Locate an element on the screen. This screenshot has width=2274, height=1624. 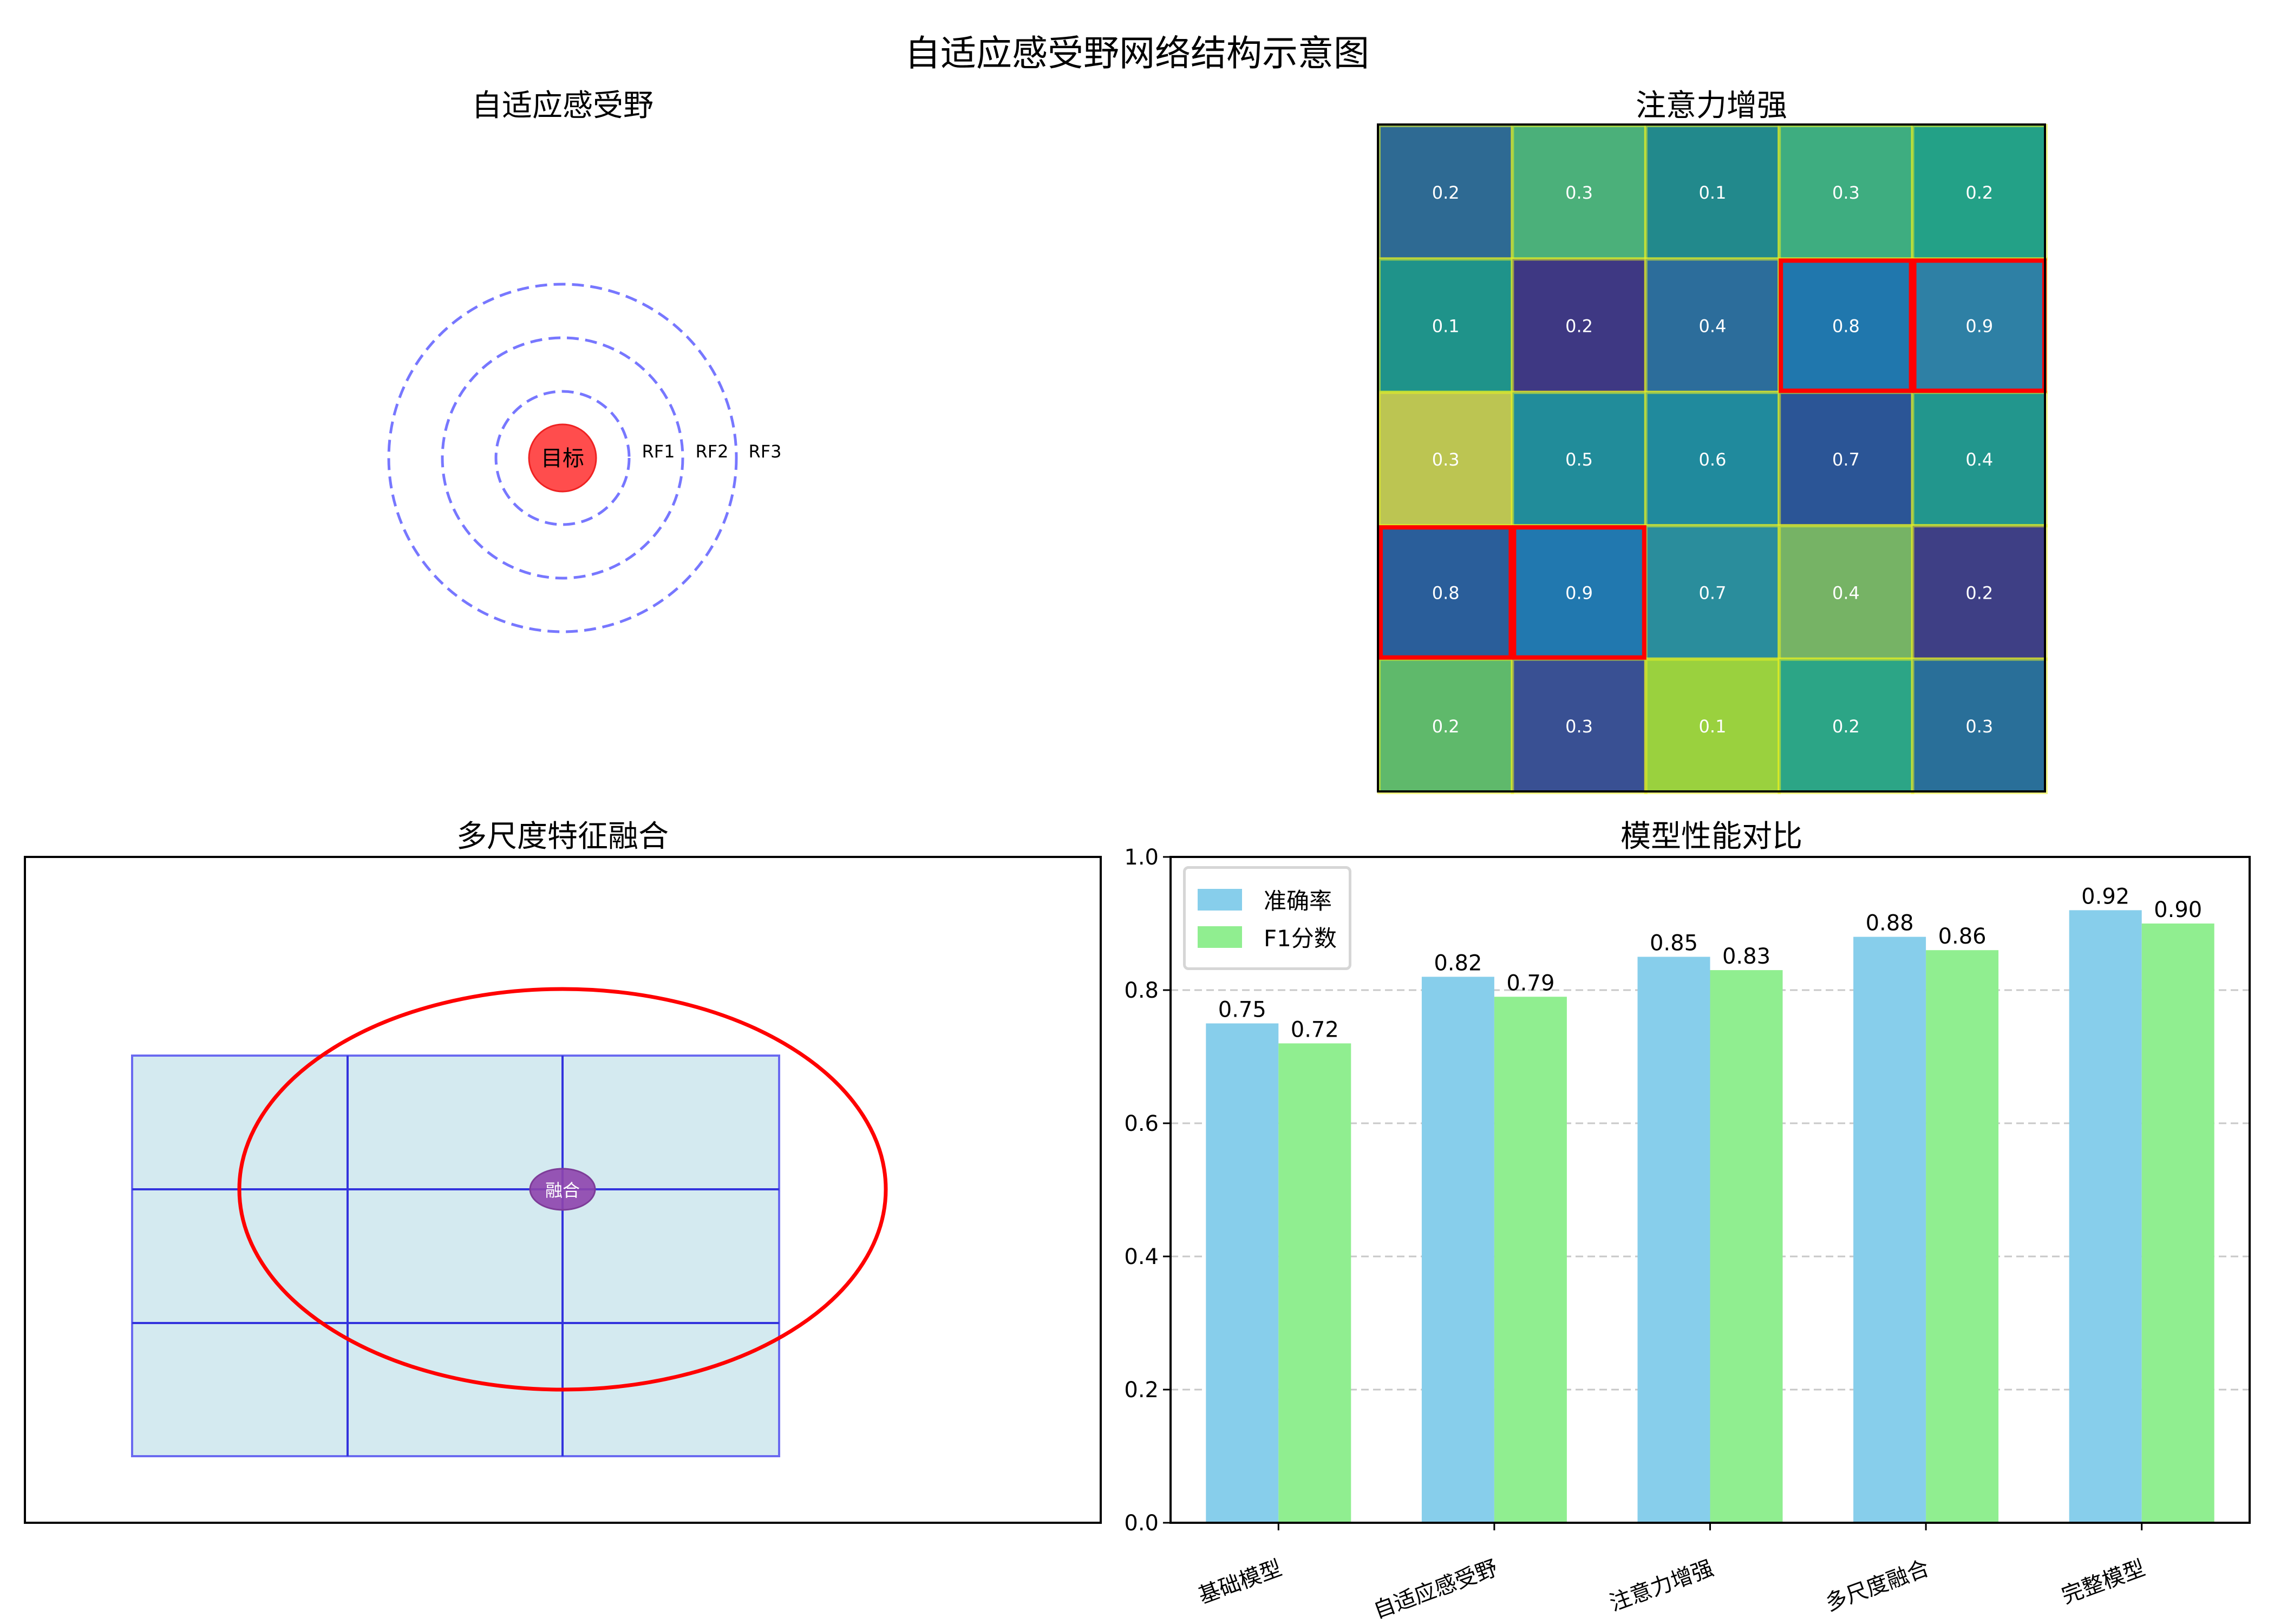
heatmap-cell-value: 0.5 is located at coordinates (1579, 459).